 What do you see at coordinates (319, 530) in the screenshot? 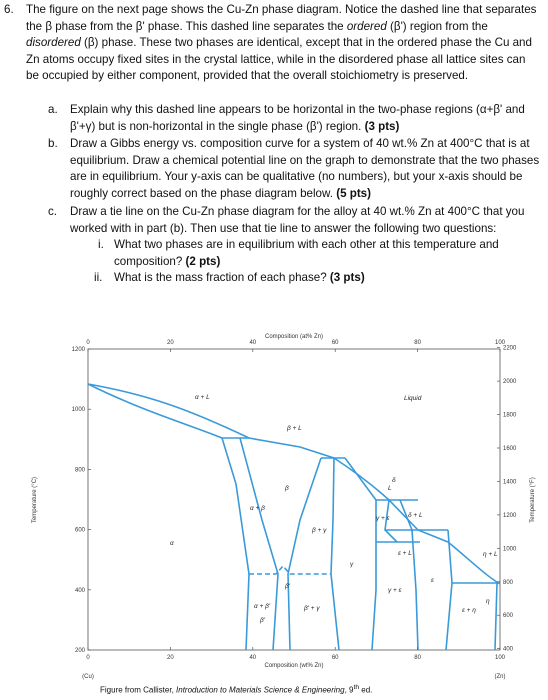
I see `region-label: β + γ` at bounding box center [319, 530].